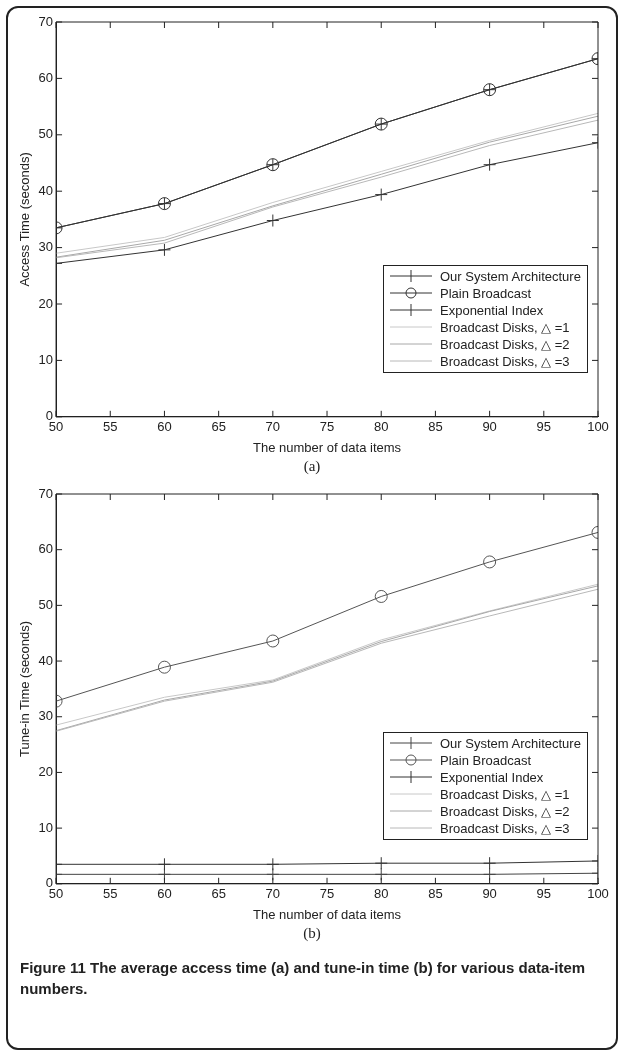 The height and width of the screenshot is (1060, 627). I want to click on caption: Figure 11 The average access time (a) and tune-in time (b) for various data-item numbers., so click(303, 978).